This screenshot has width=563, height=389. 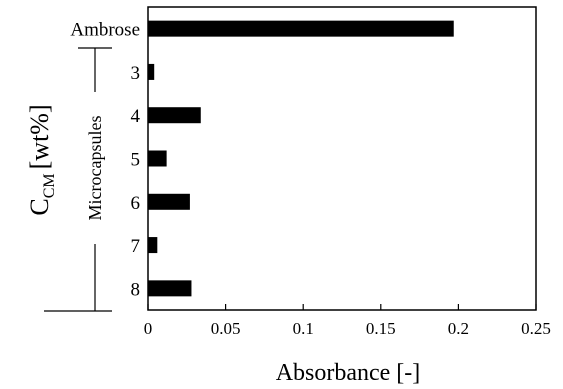 I want to click on category-label-6: 6, so click(x=136, y=203).